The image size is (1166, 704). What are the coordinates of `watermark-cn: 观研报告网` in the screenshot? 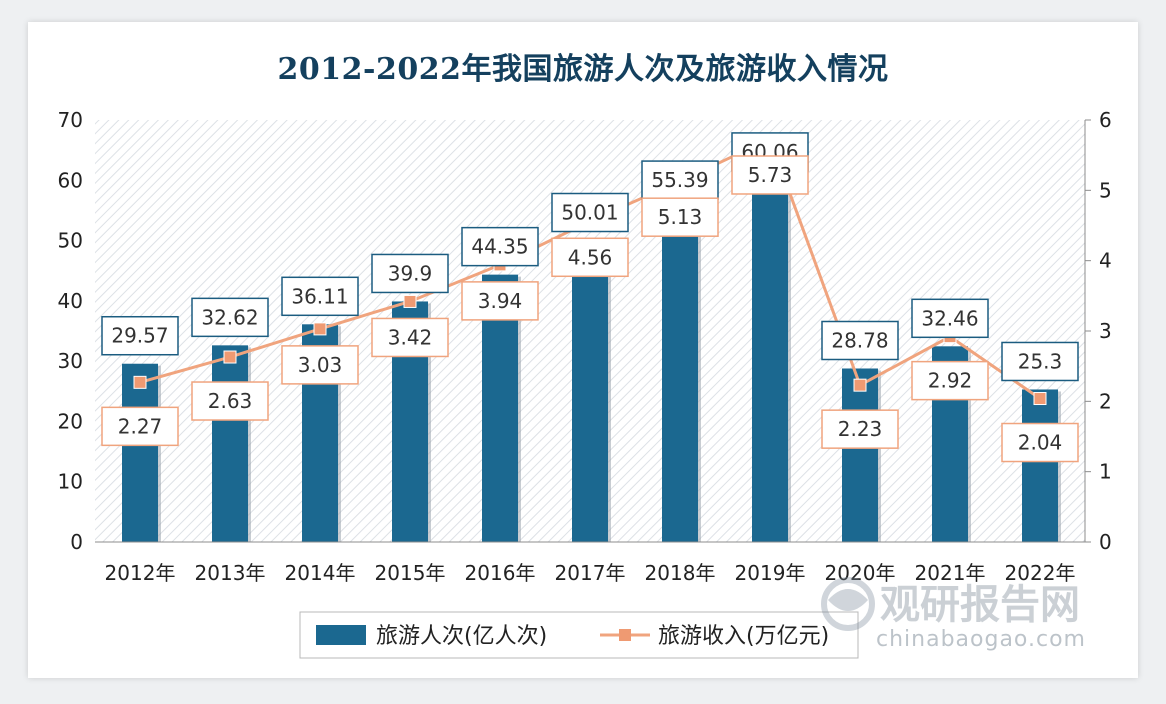 It's located at (980, 605).